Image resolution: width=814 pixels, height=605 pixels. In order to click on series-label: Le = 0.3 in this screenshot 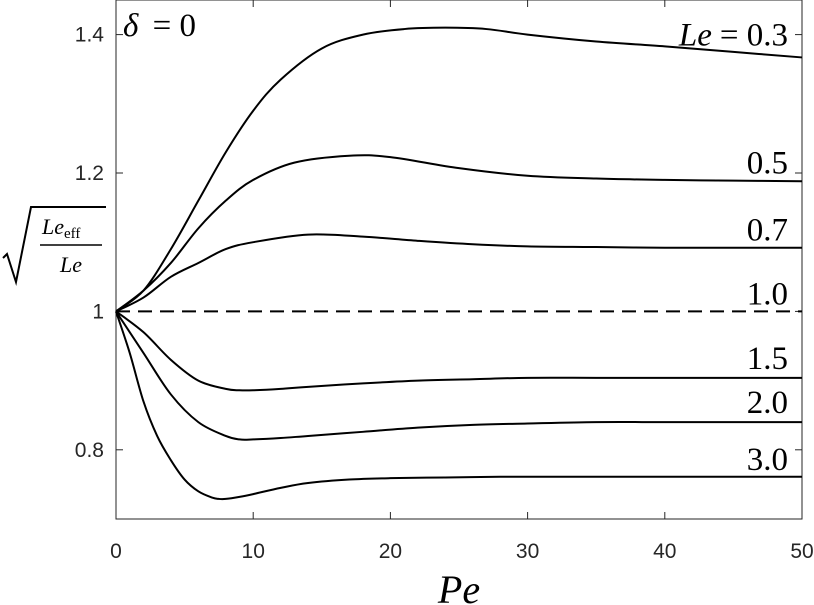, I will do `click(733, 35)`.